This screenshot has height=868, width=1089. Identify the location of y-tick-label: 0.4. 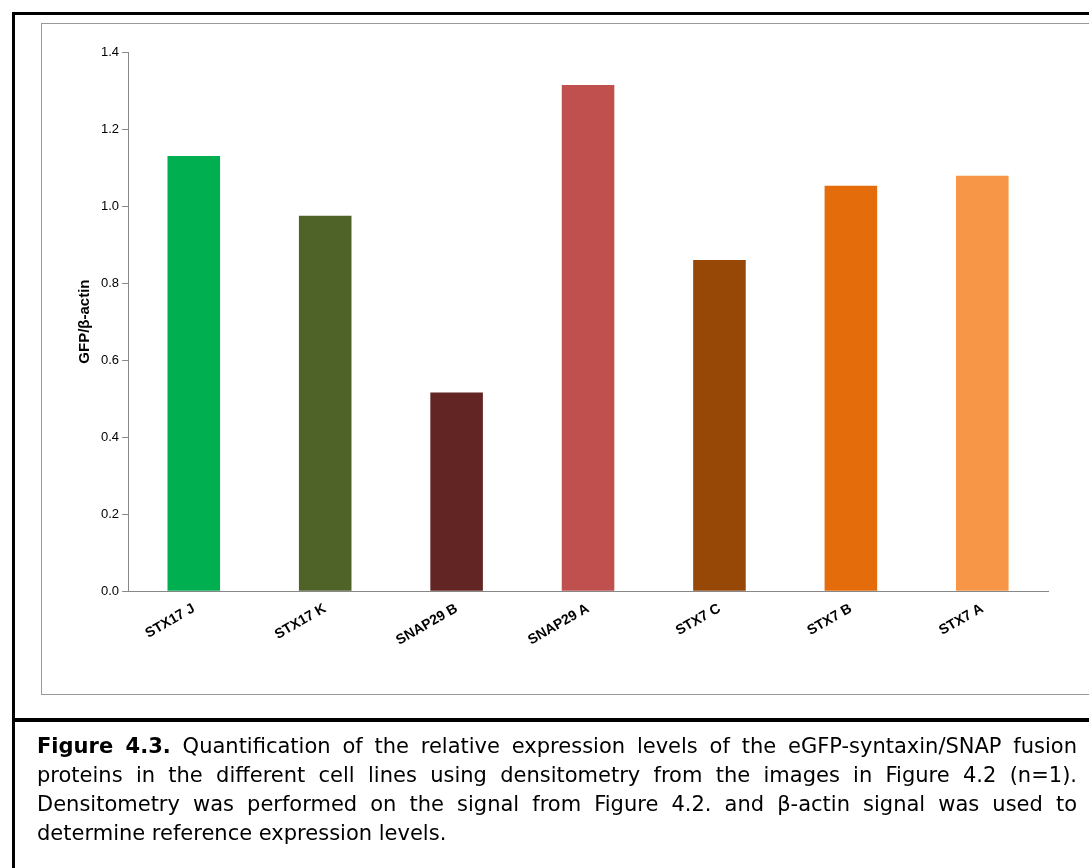
(110, 436).